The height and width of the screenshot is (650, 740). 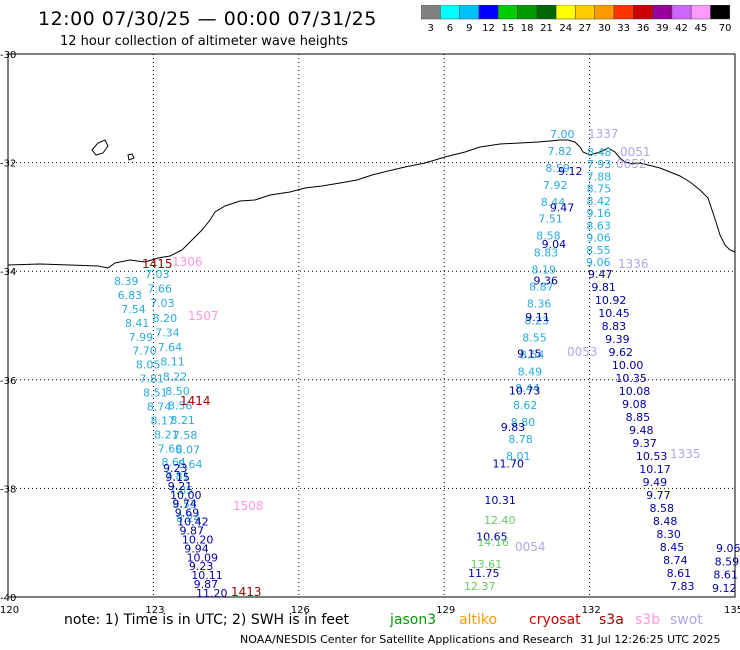 What do you see at coordinates (655, 482) in the screenshot?
I see `wave-height-value: 9.49` at bounding box center [655, 482].